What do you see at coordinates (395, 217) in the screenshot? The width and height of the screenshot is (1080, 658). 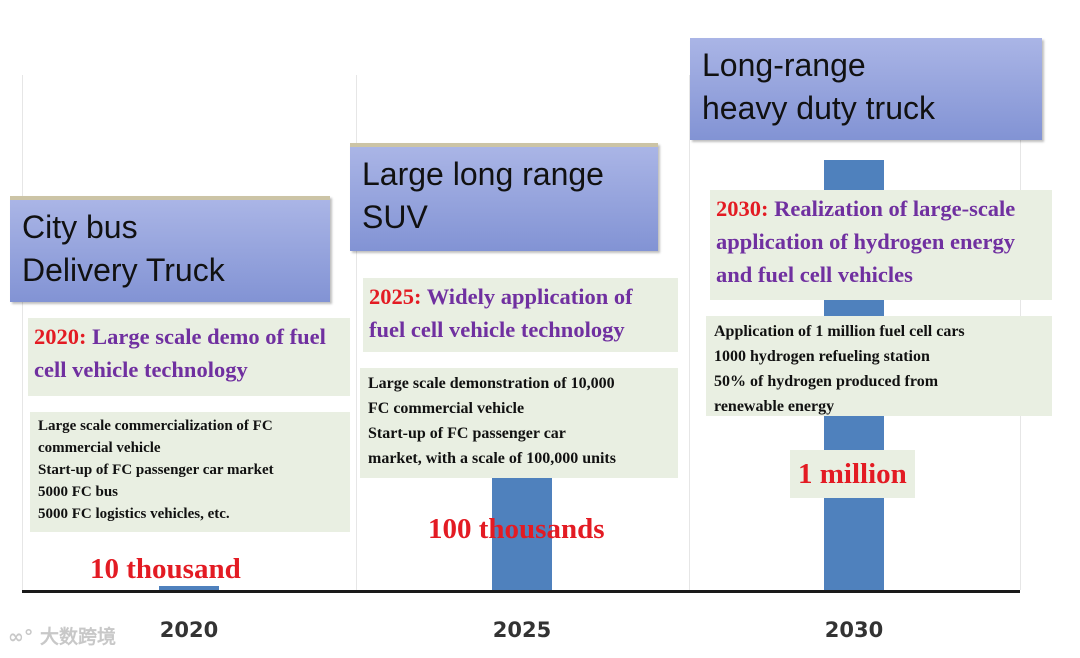 I see `vehicle-line: SUV` at bounding box center [395, 217].